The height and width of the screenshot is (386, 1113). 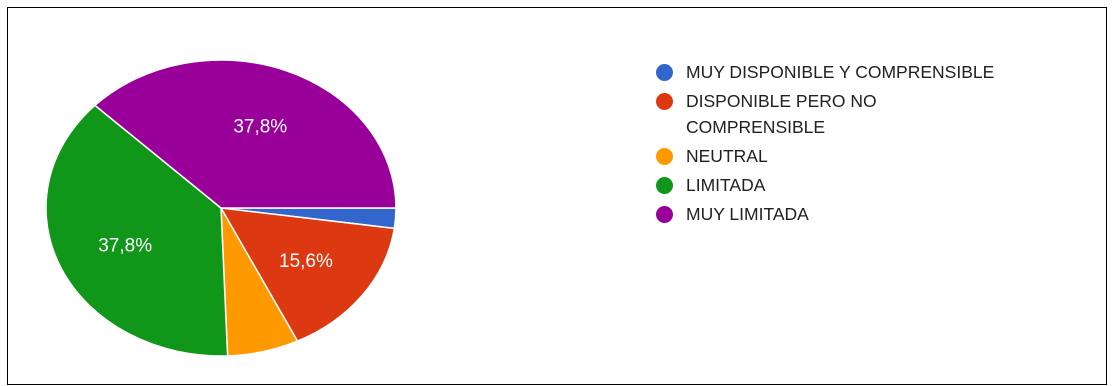 I want to click on legend-item-muy-limitada: MUY LIMITADA, so click(x=881, y=215).